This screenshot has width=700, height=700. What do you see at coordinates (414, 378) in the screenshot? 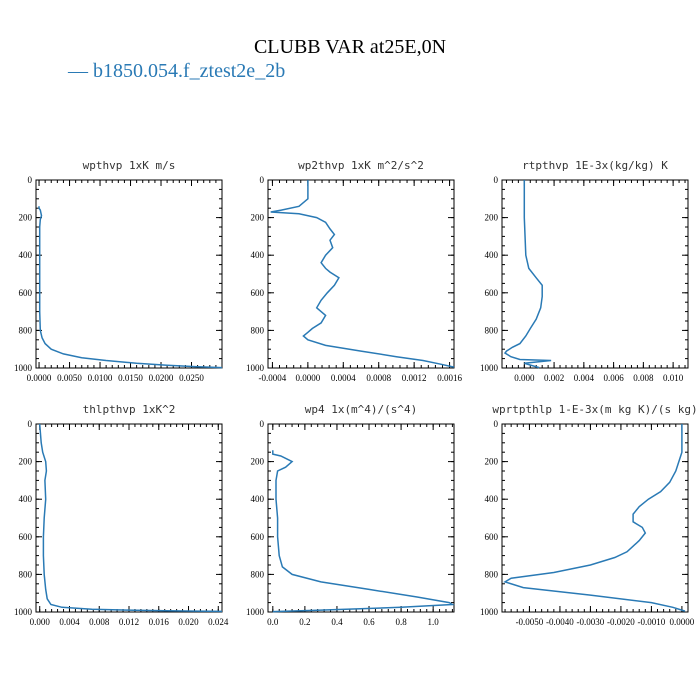
I see `x-tick-label: 0.0012` at bounding box center [414, 378].